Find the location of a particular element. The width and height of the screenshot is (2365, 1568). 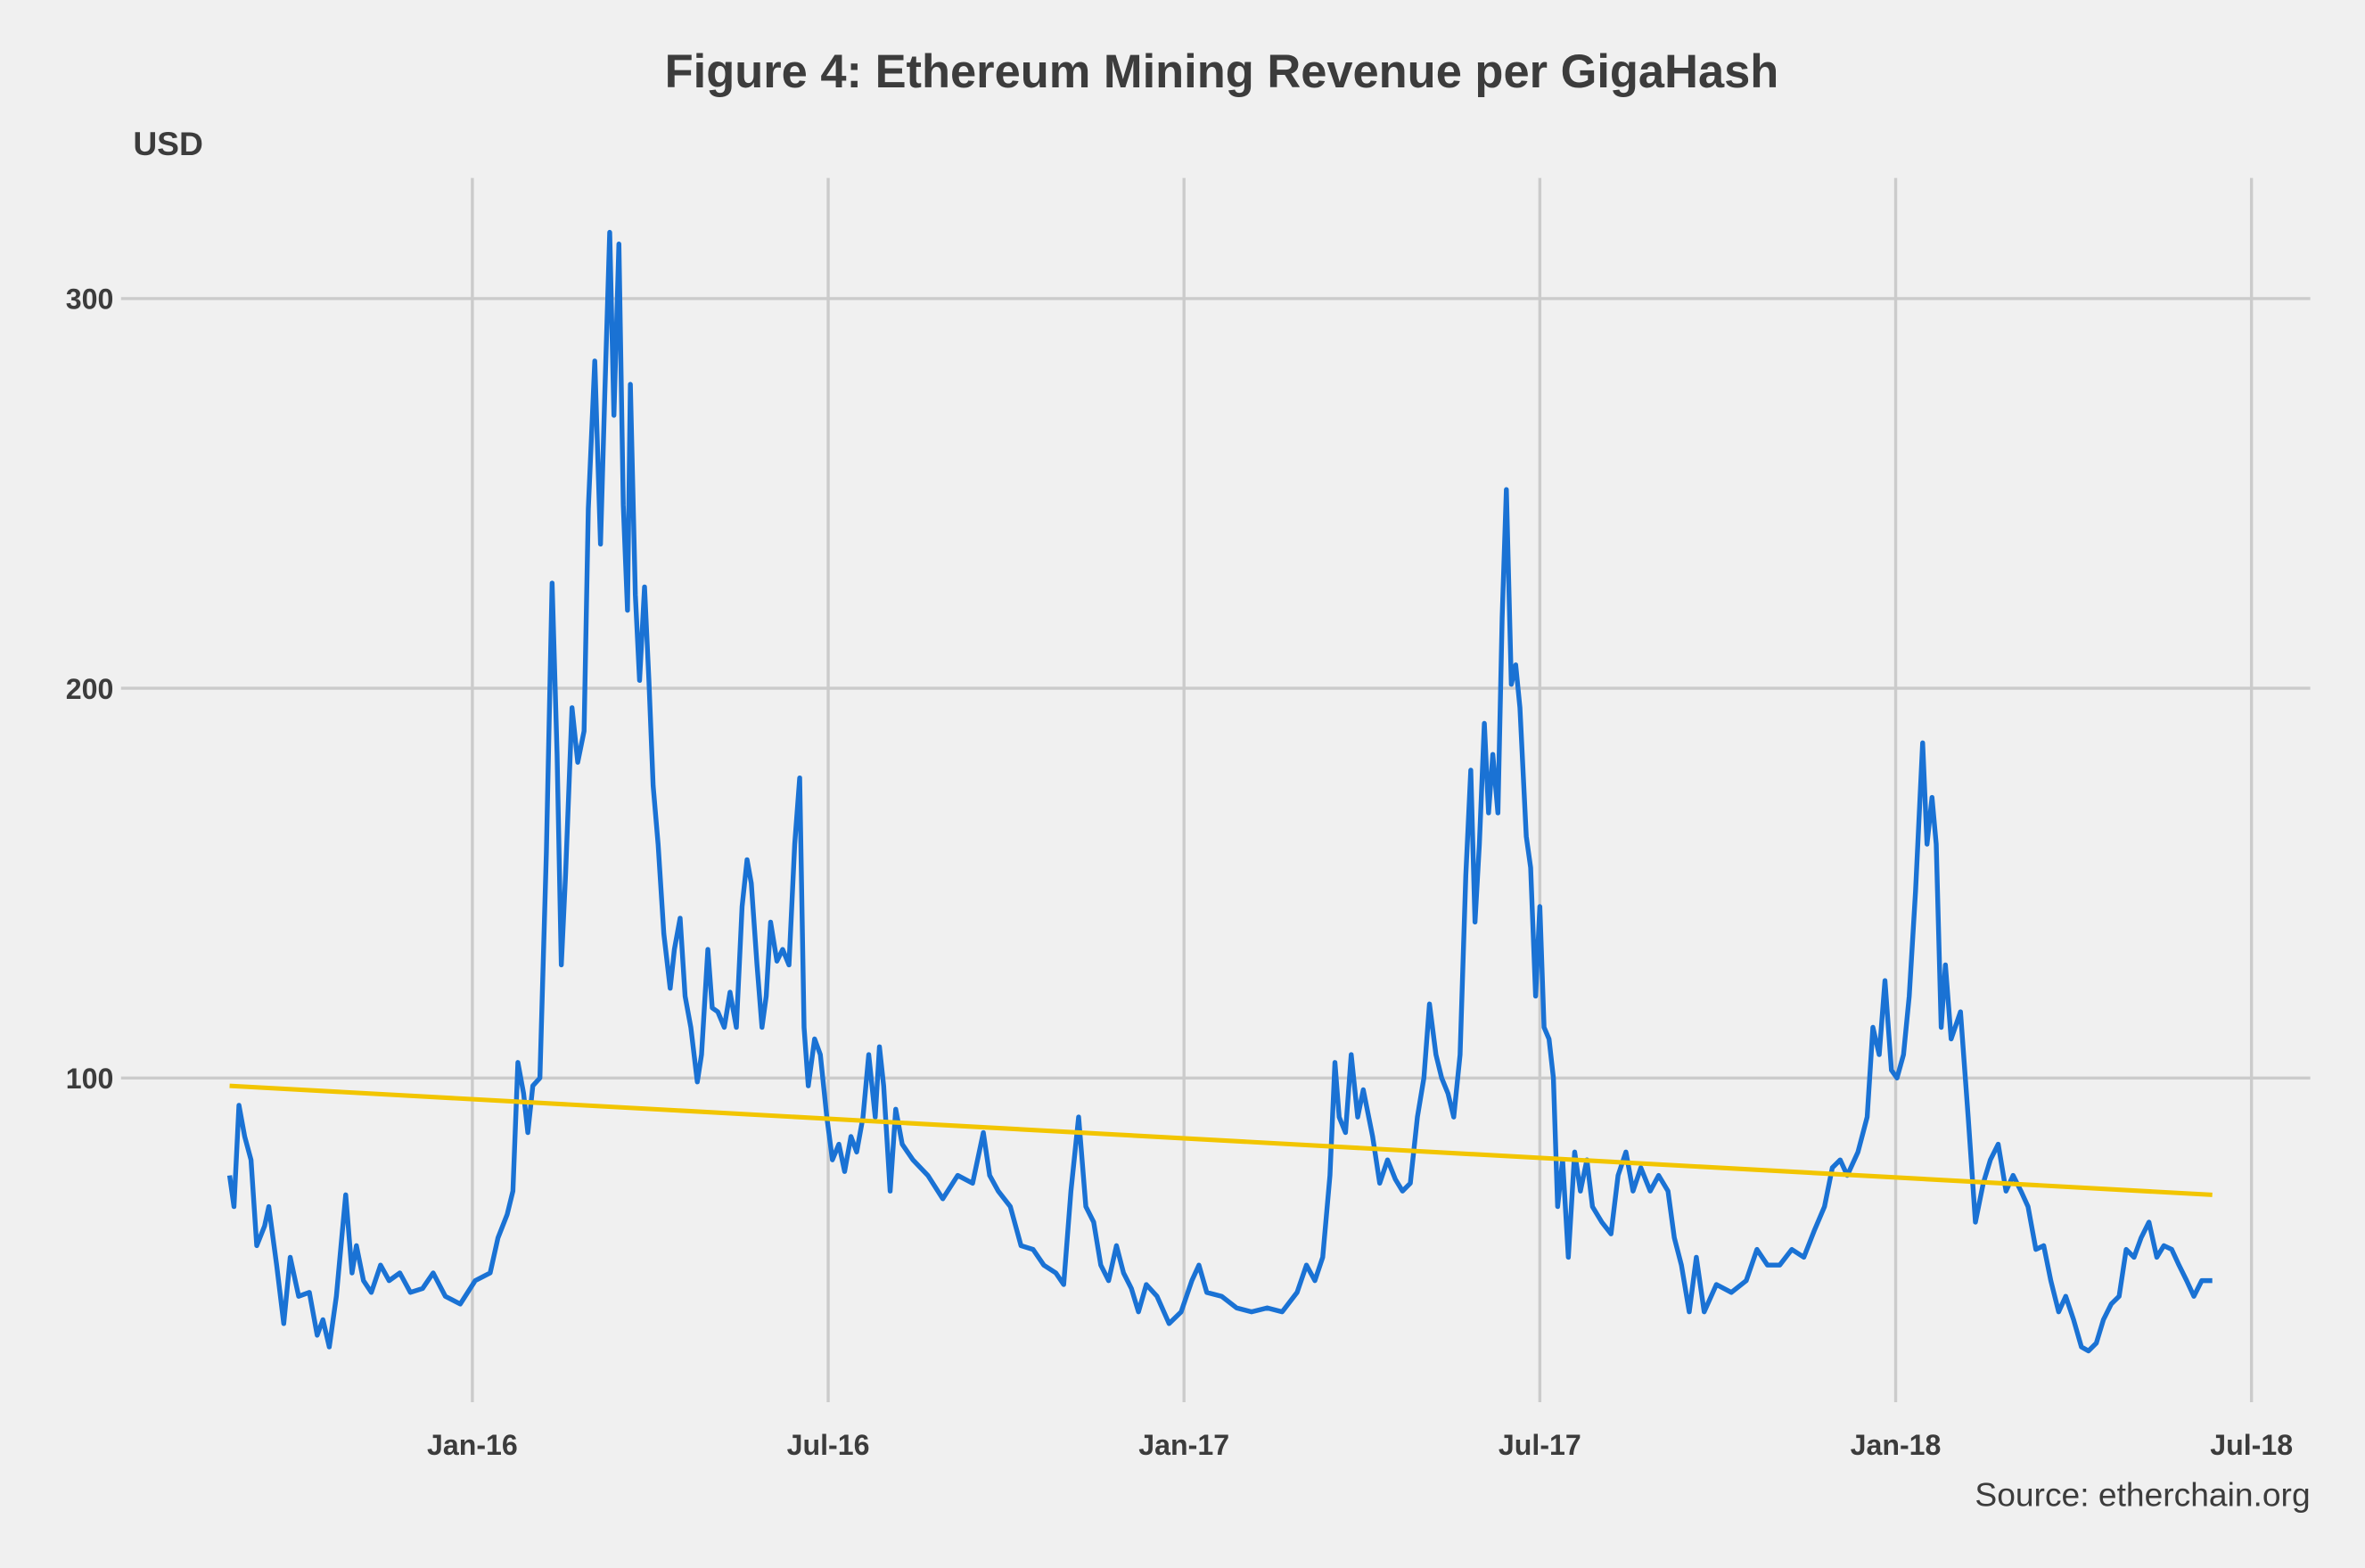

x-tick-label: Jan-17 is located at coordinates (1183, 1445).